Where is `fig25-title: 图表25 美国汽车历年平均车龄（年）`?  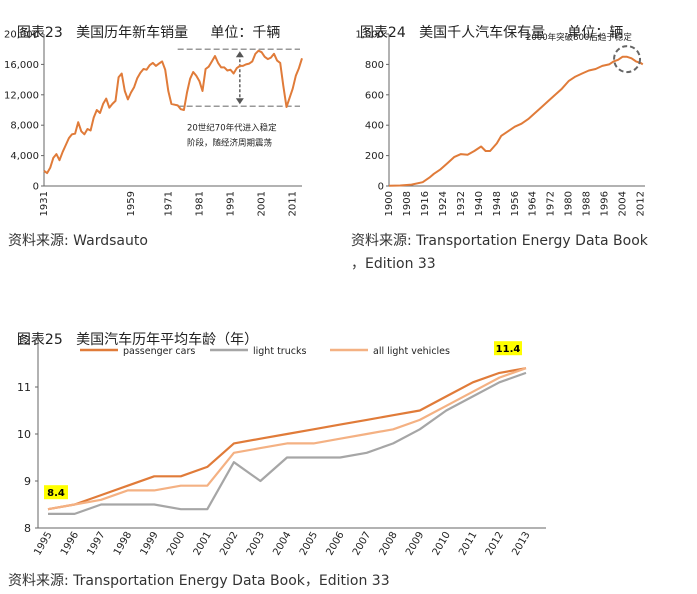 fig25-title: 图表25 美国汽车历年平均车龄（年） is located at coordinates (133, 331).